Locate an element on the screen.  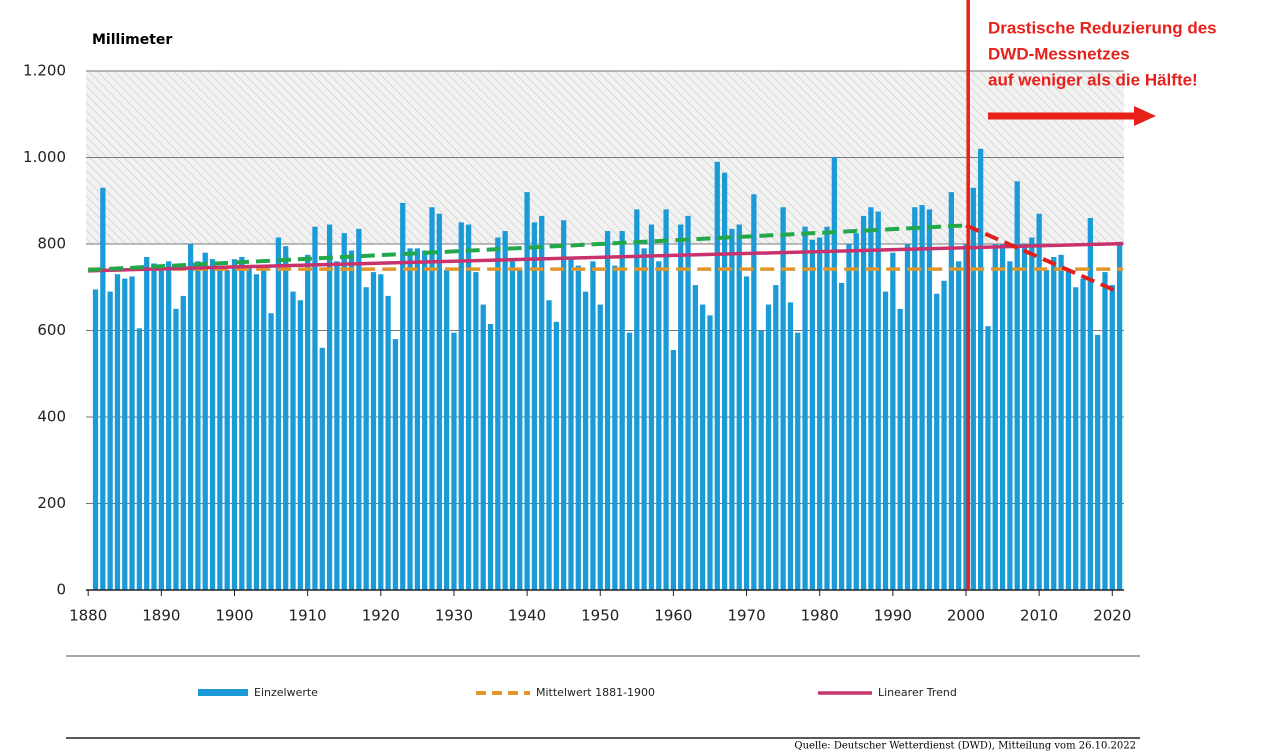
x-tick-label: 2010 is located at coordinates (1039, 616).